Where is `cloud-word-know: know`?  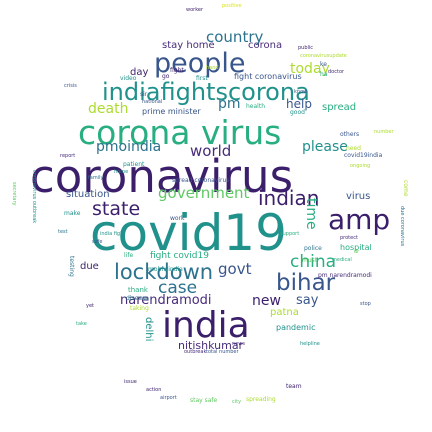
cloud-word-know: know is located at coordinates (301, 92).